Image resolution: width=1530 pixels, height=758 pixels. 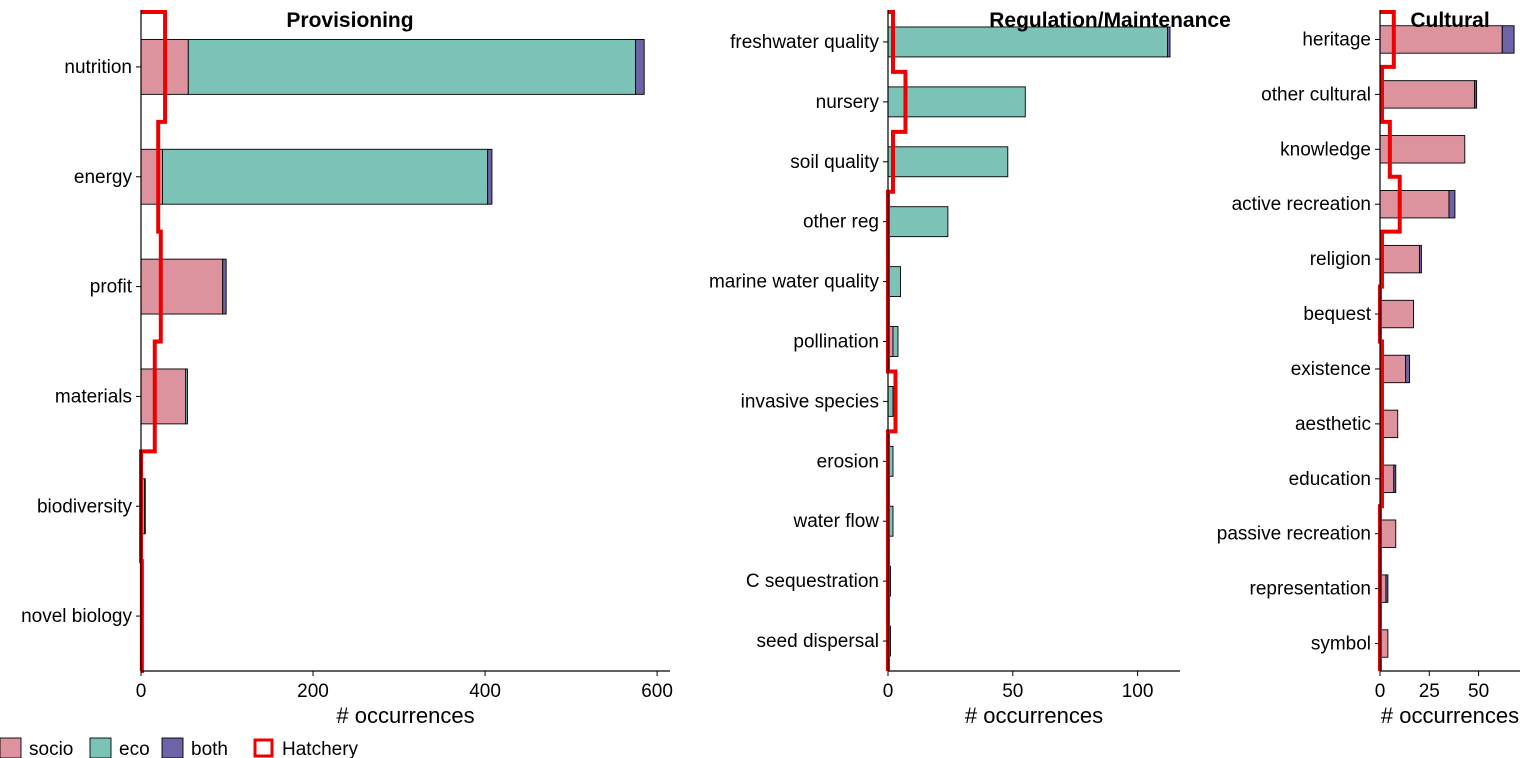 What do you see at coordinates (836, 342) in the screenshot?
I see `category-label-pollination: pollination` at bounding box center [836, 342].